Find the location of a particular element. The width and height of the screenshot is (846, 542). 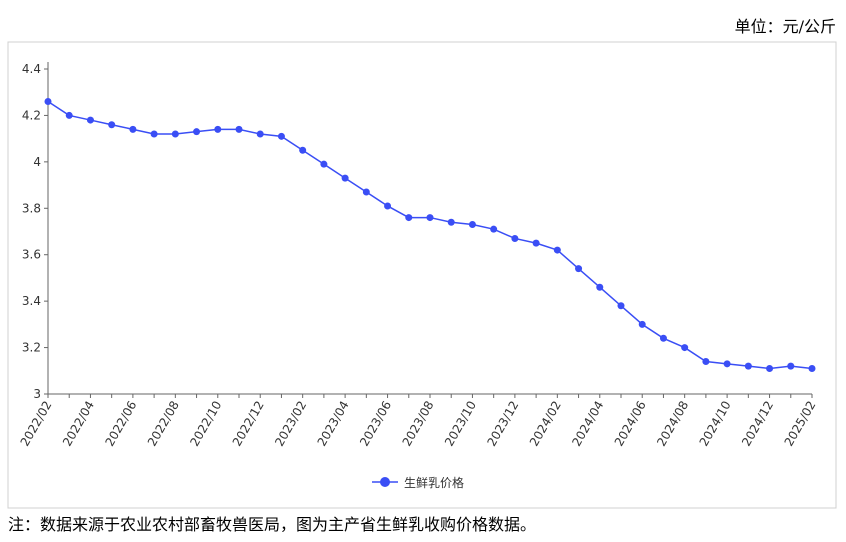

y-tick-label: 4.2 is located at coordinates (31, 115).